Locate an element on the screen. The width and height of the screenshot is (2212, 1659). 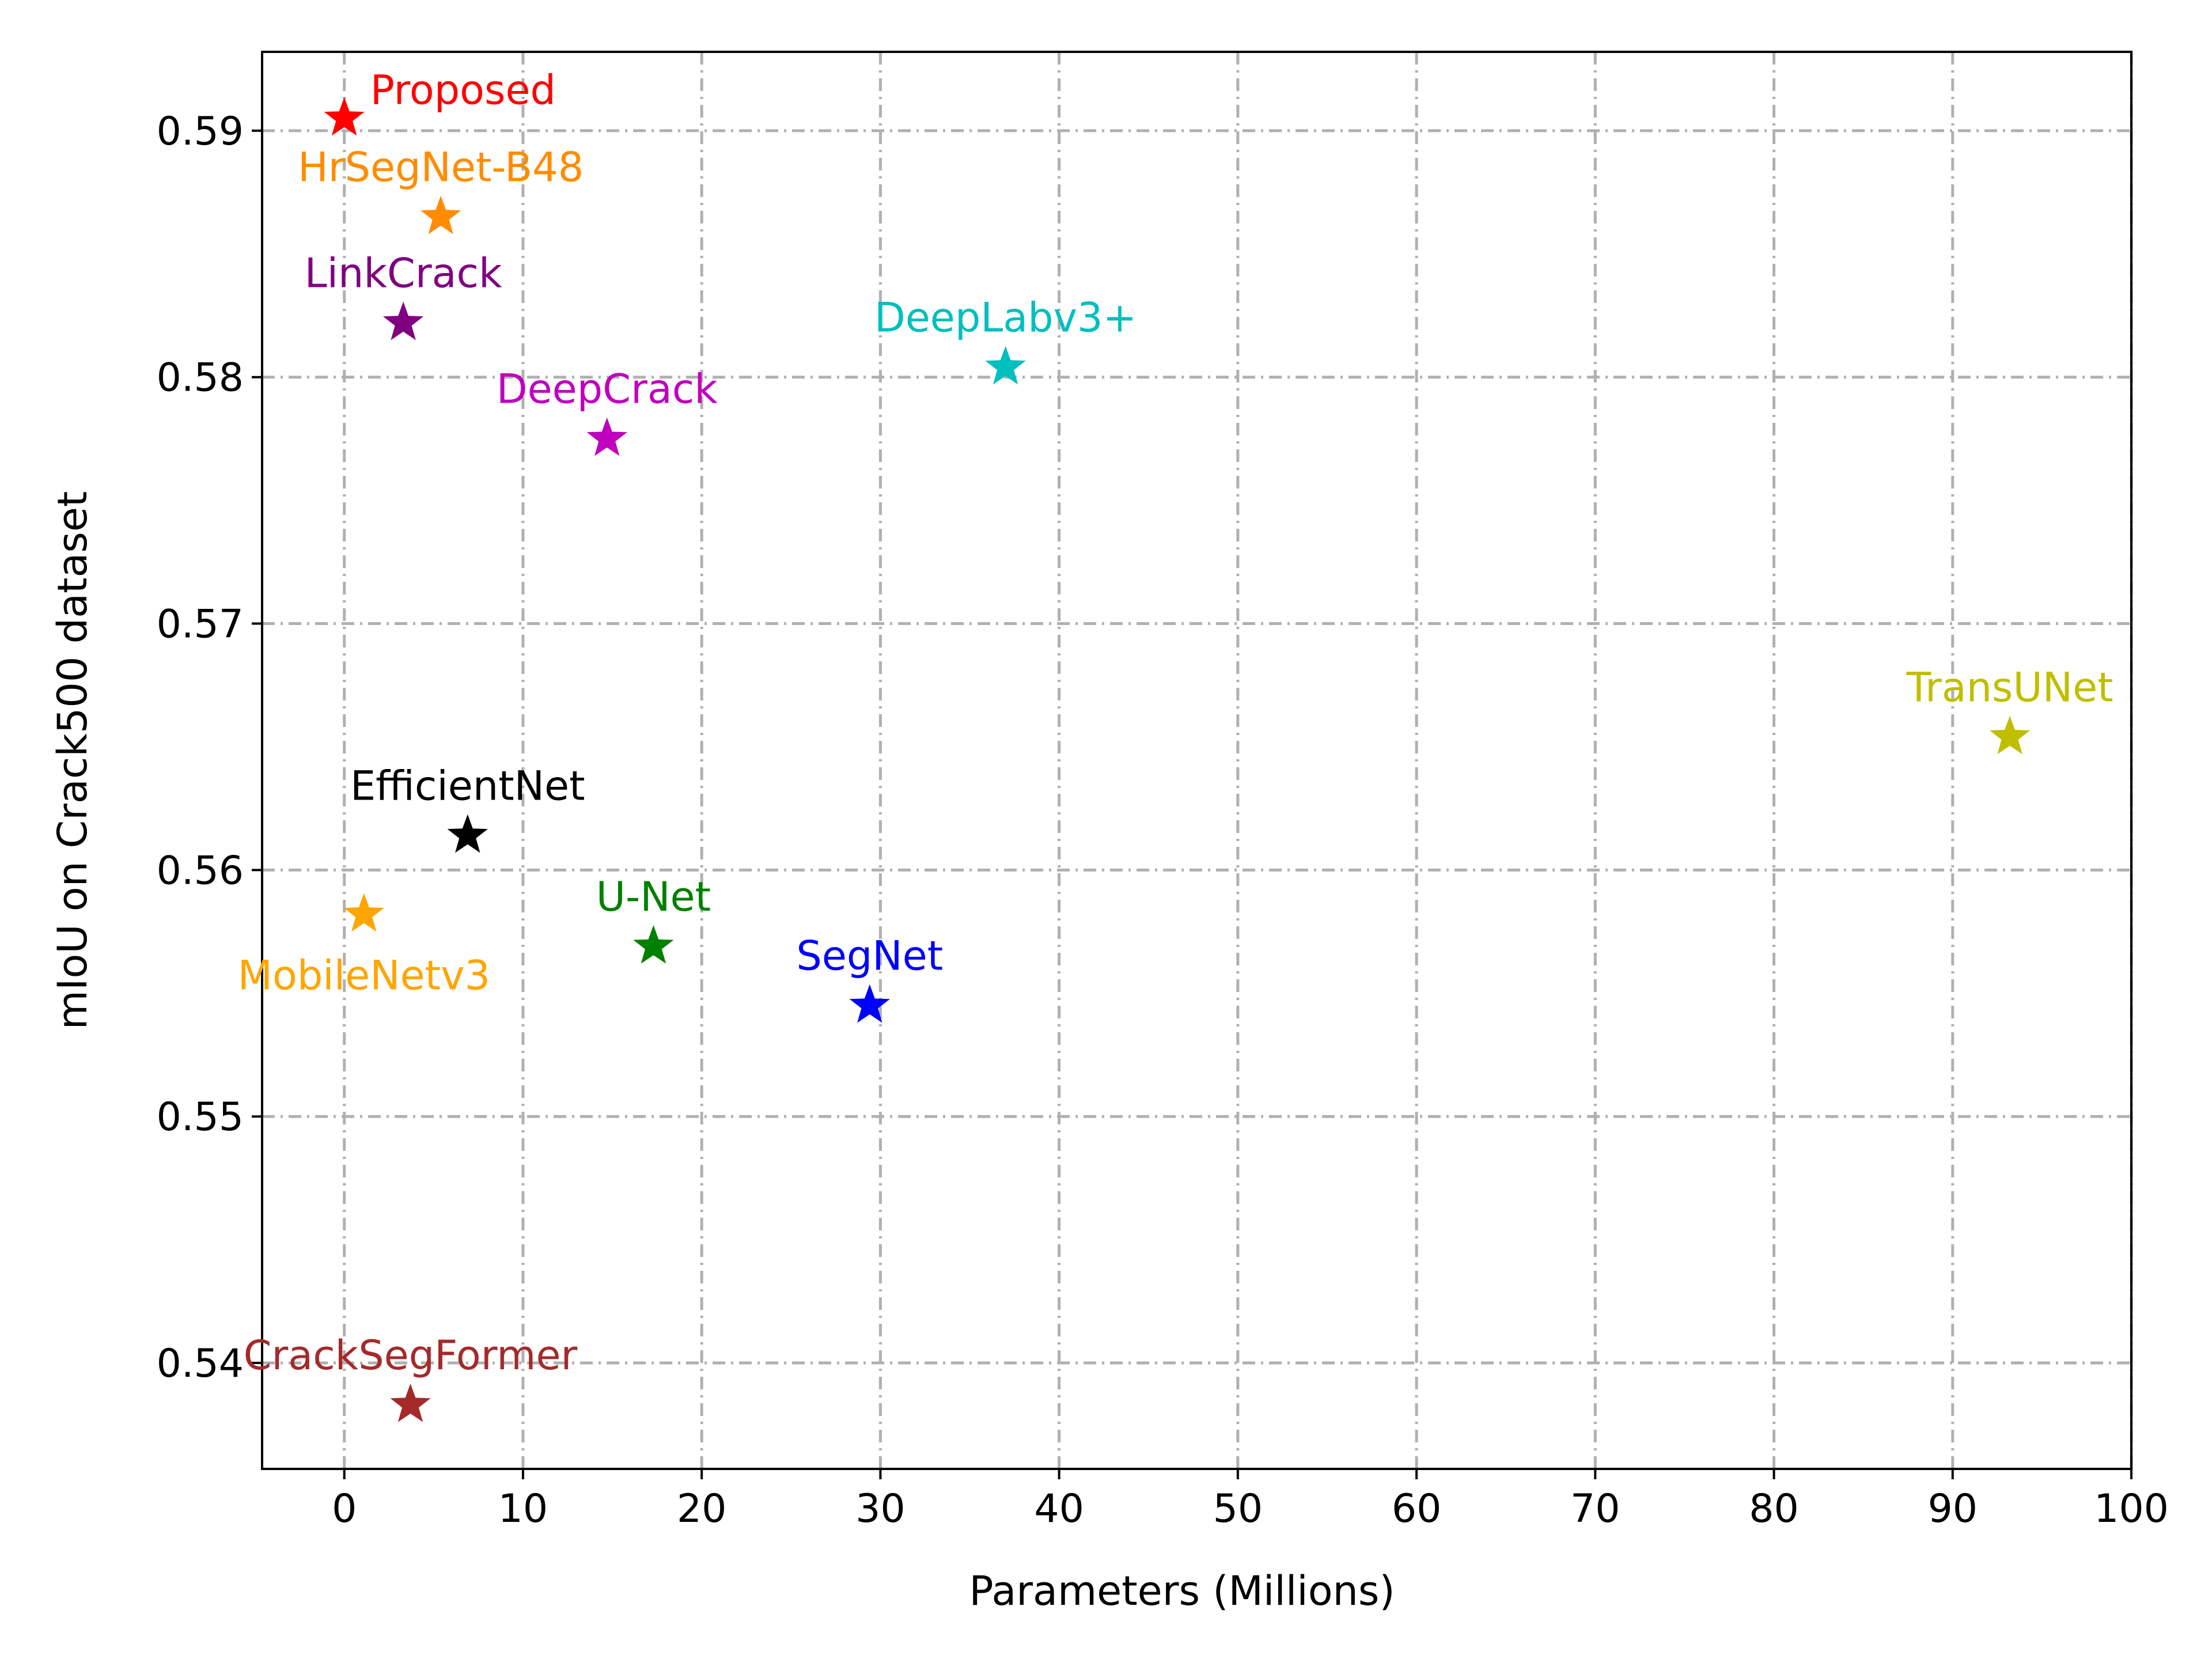
data-point-segnet is located at coordinates (869, 1003).